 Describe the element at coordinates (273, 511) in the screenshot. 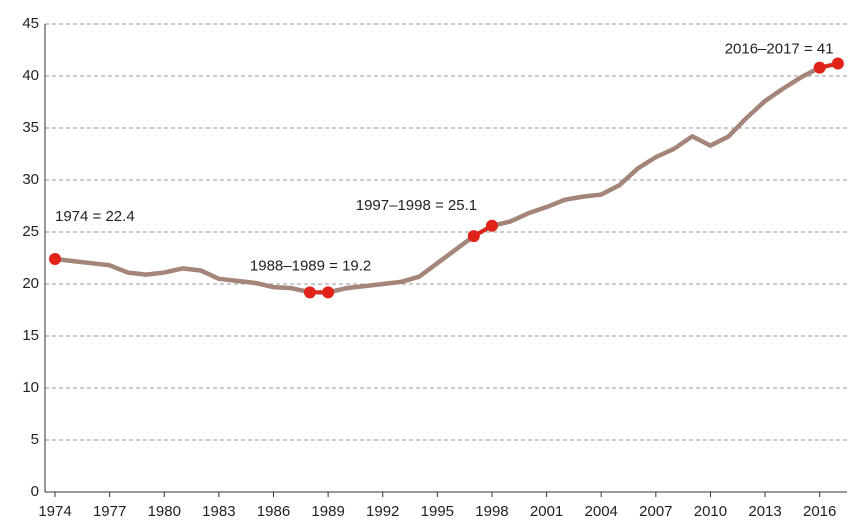

I see `x-tick-label: 1986` at that location.